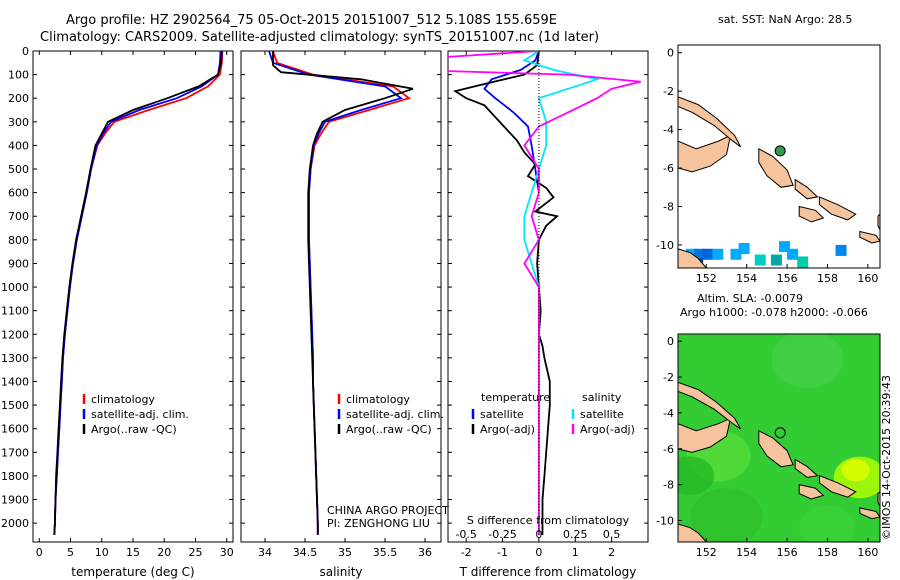  I want to click on y-tick-label: 0, so click(25, 51).